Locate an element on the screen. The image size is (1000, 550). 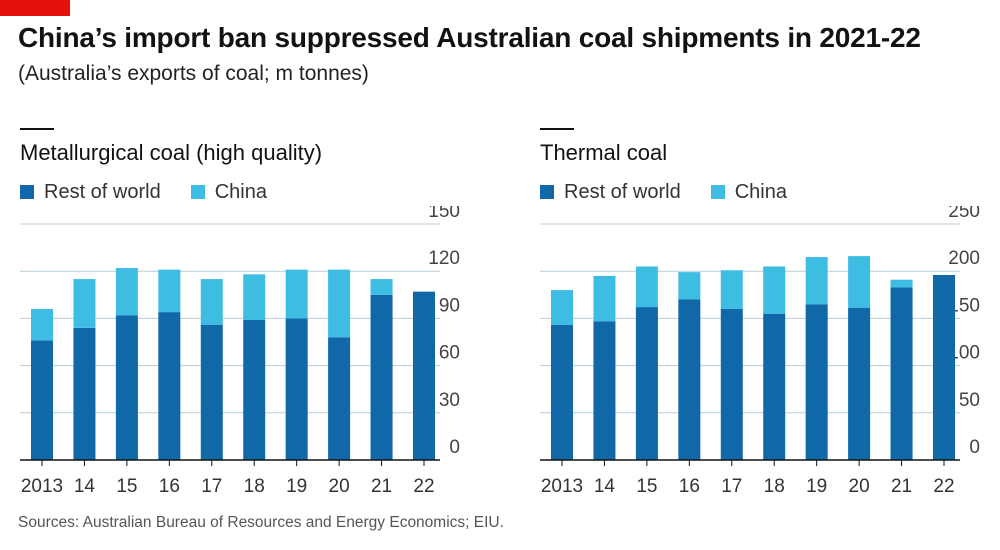
y-tick-label: 200 is located at coordinates (964, 258).